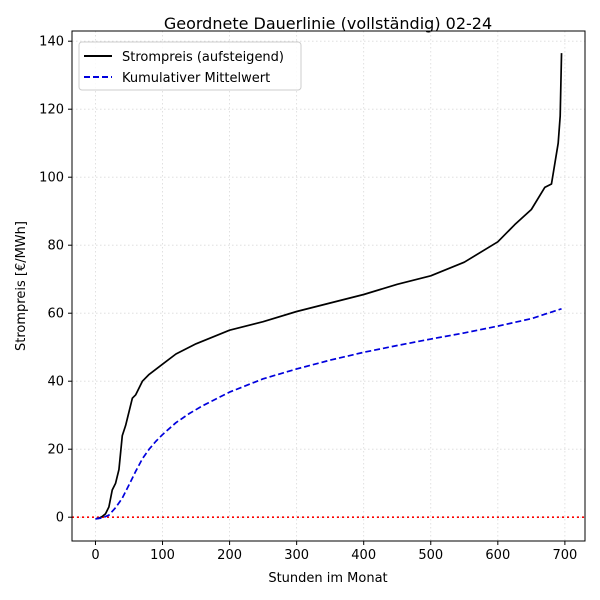 The height and width of the screenshot is (600, 600). I want to click on y-tick-label: 60, so click(55, 314).